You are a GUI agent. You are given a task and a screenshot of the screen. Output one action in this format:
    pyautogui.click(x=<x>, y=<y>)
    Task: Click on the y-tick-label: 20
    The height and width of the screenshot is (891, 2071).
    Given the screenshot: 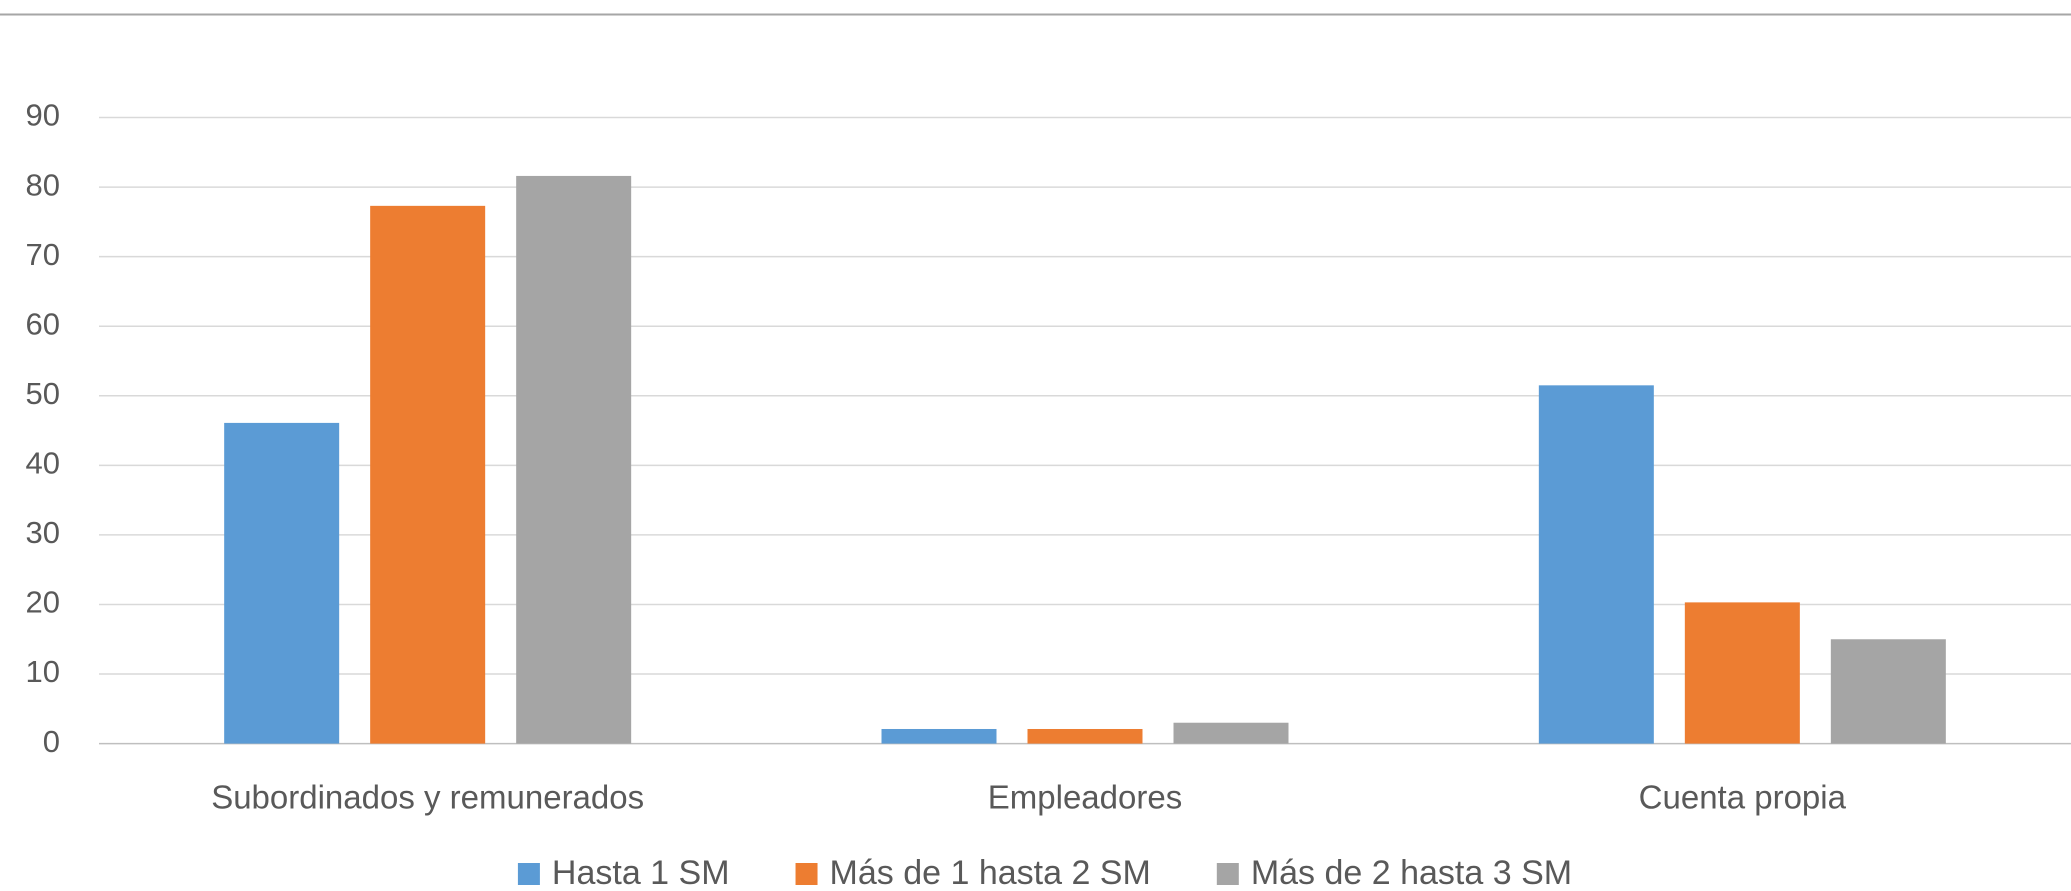 What is the action you would take?
    pyautogui.click(x=43, y=602)
    